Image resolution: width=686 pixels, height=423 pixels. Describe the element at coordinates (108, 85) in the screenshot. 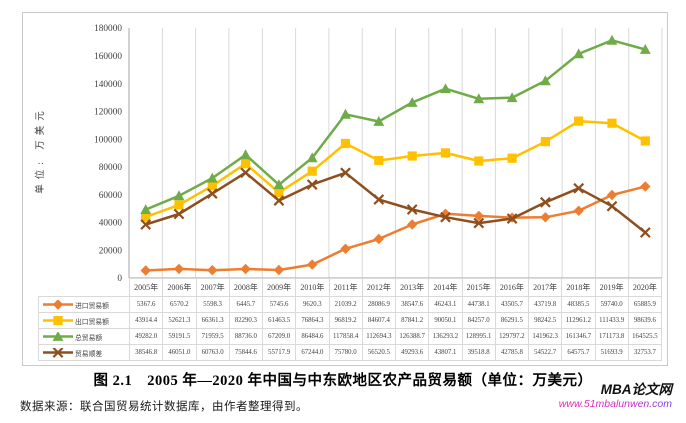

I see `svg-text: 140000` at that location.